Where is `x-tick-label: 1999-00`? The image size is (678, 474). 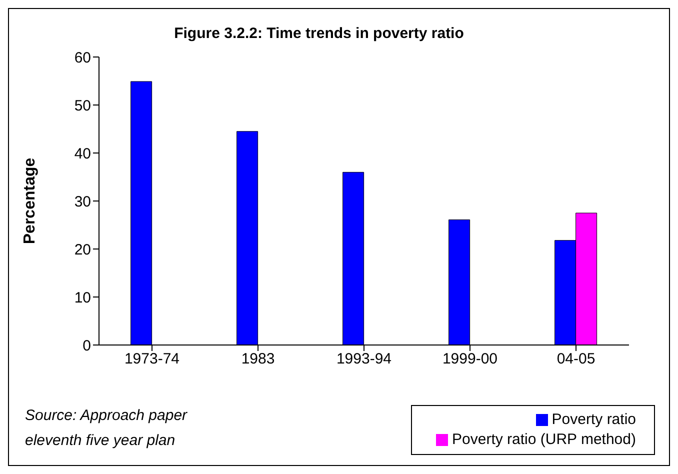
x-tick-label: 1999-00 is located at coordinates (470, 359).